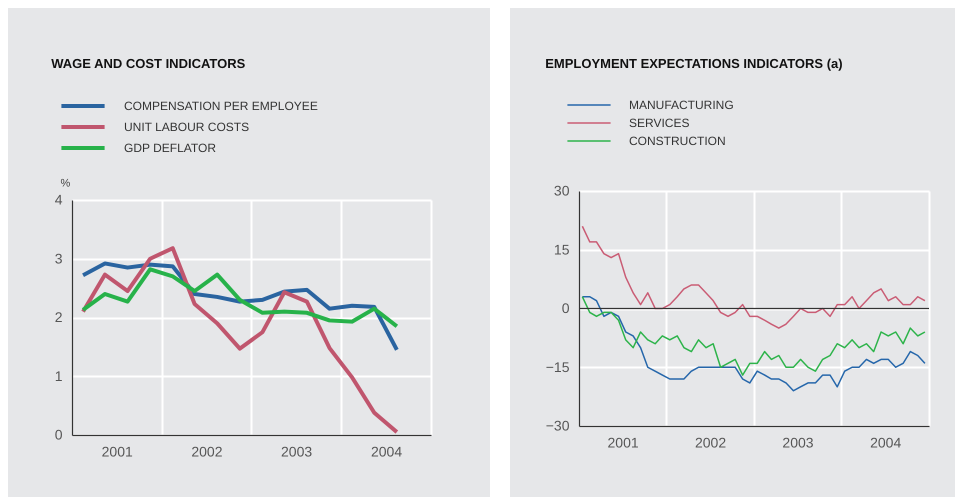  I want to click on y-axis-title: %, so click(65, 184).